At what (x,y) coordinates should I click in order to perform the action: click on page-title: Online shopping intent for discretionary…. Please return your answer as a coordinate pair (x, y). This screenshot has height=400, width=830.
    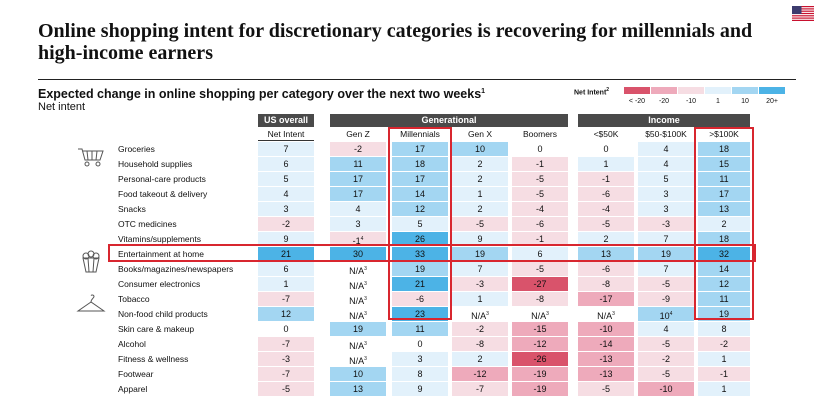
    Looking at the image, I should click on (395, 42).